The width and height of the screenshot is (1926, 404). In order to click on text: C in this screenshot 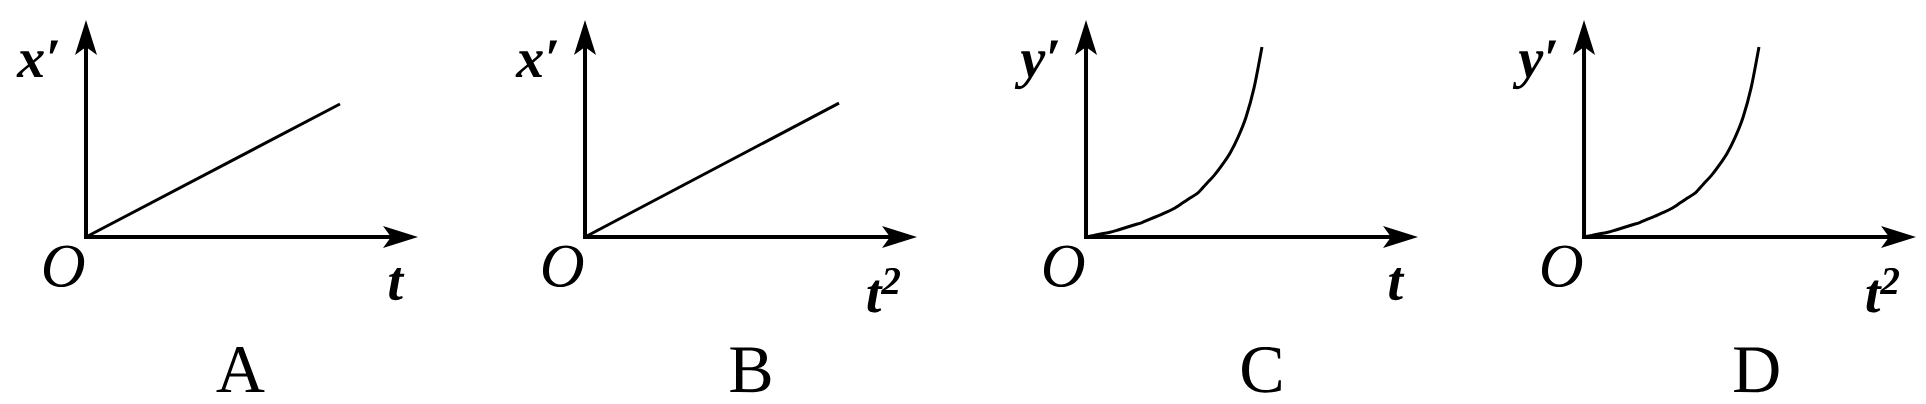, I will do `click(1261, 369)`.